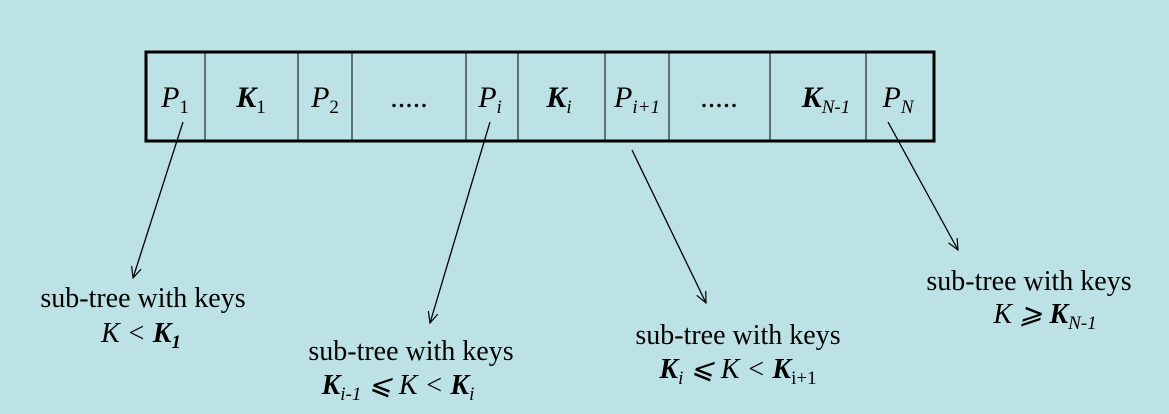 The height and width of the screenshot is (414, 1169). I want to click on cell-dividers, so click(535, 96).